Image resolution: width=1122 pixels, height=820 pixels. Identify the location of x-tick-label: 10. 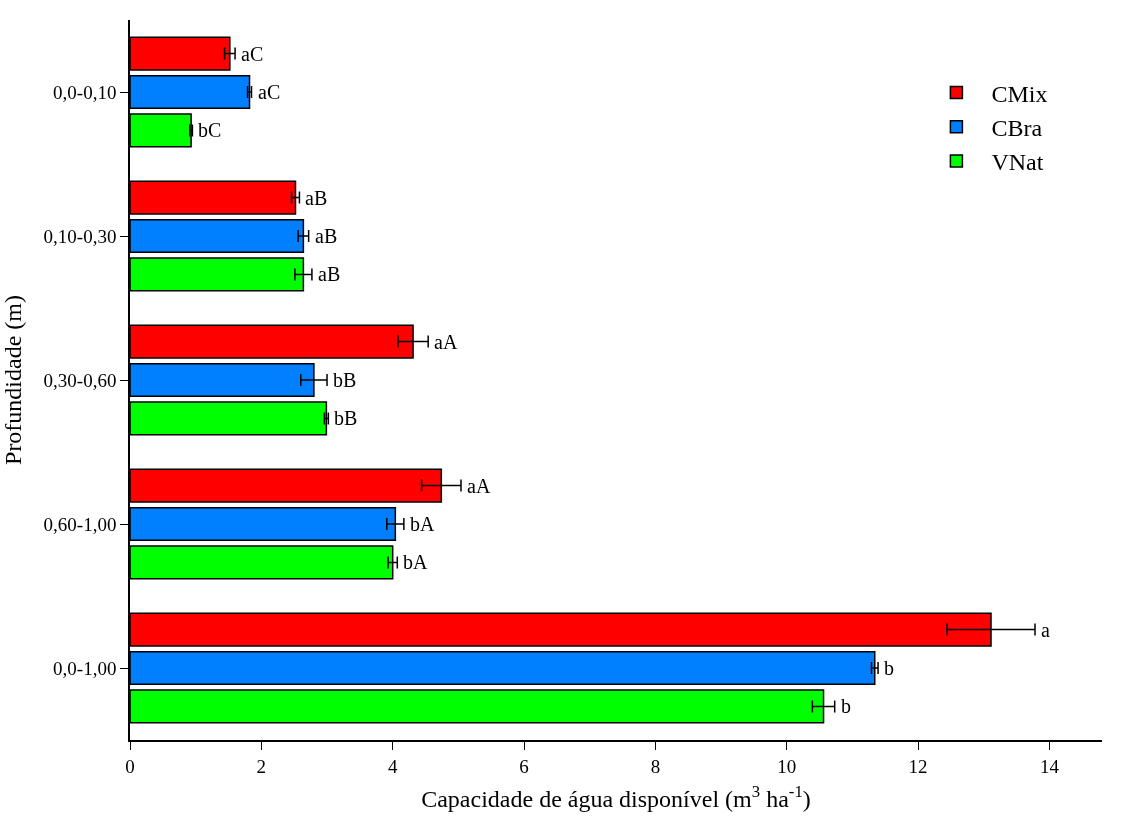
(787, 766).